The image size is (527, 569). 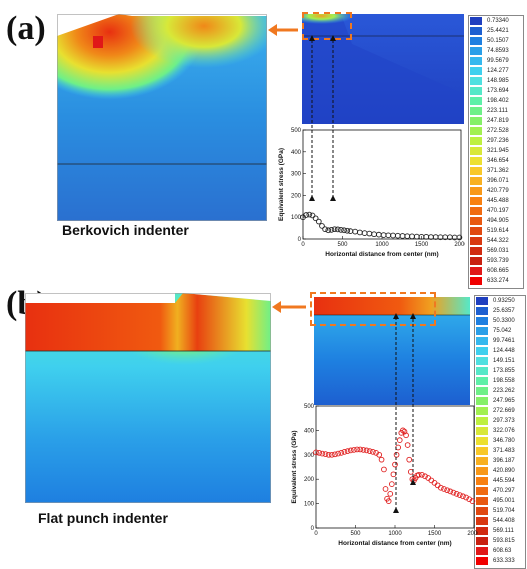 What do you see at coordinates (498, 281) in the screenshot?
I see `legend-label: 633.274` at bounding box center [498, 281].